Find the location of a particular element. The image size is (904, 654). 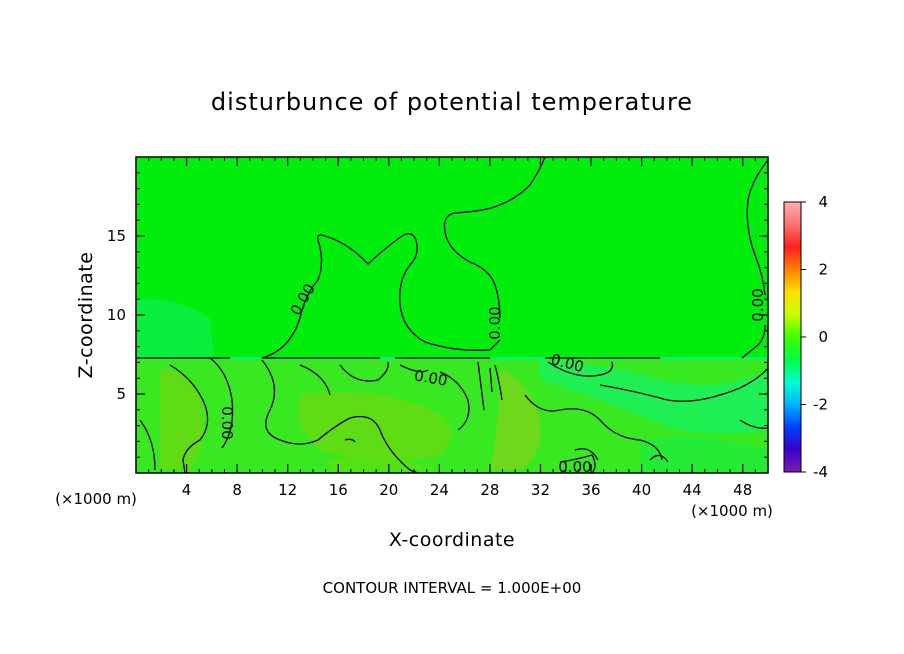

cool-patch-upper-left is located at coordinates (175, 328).